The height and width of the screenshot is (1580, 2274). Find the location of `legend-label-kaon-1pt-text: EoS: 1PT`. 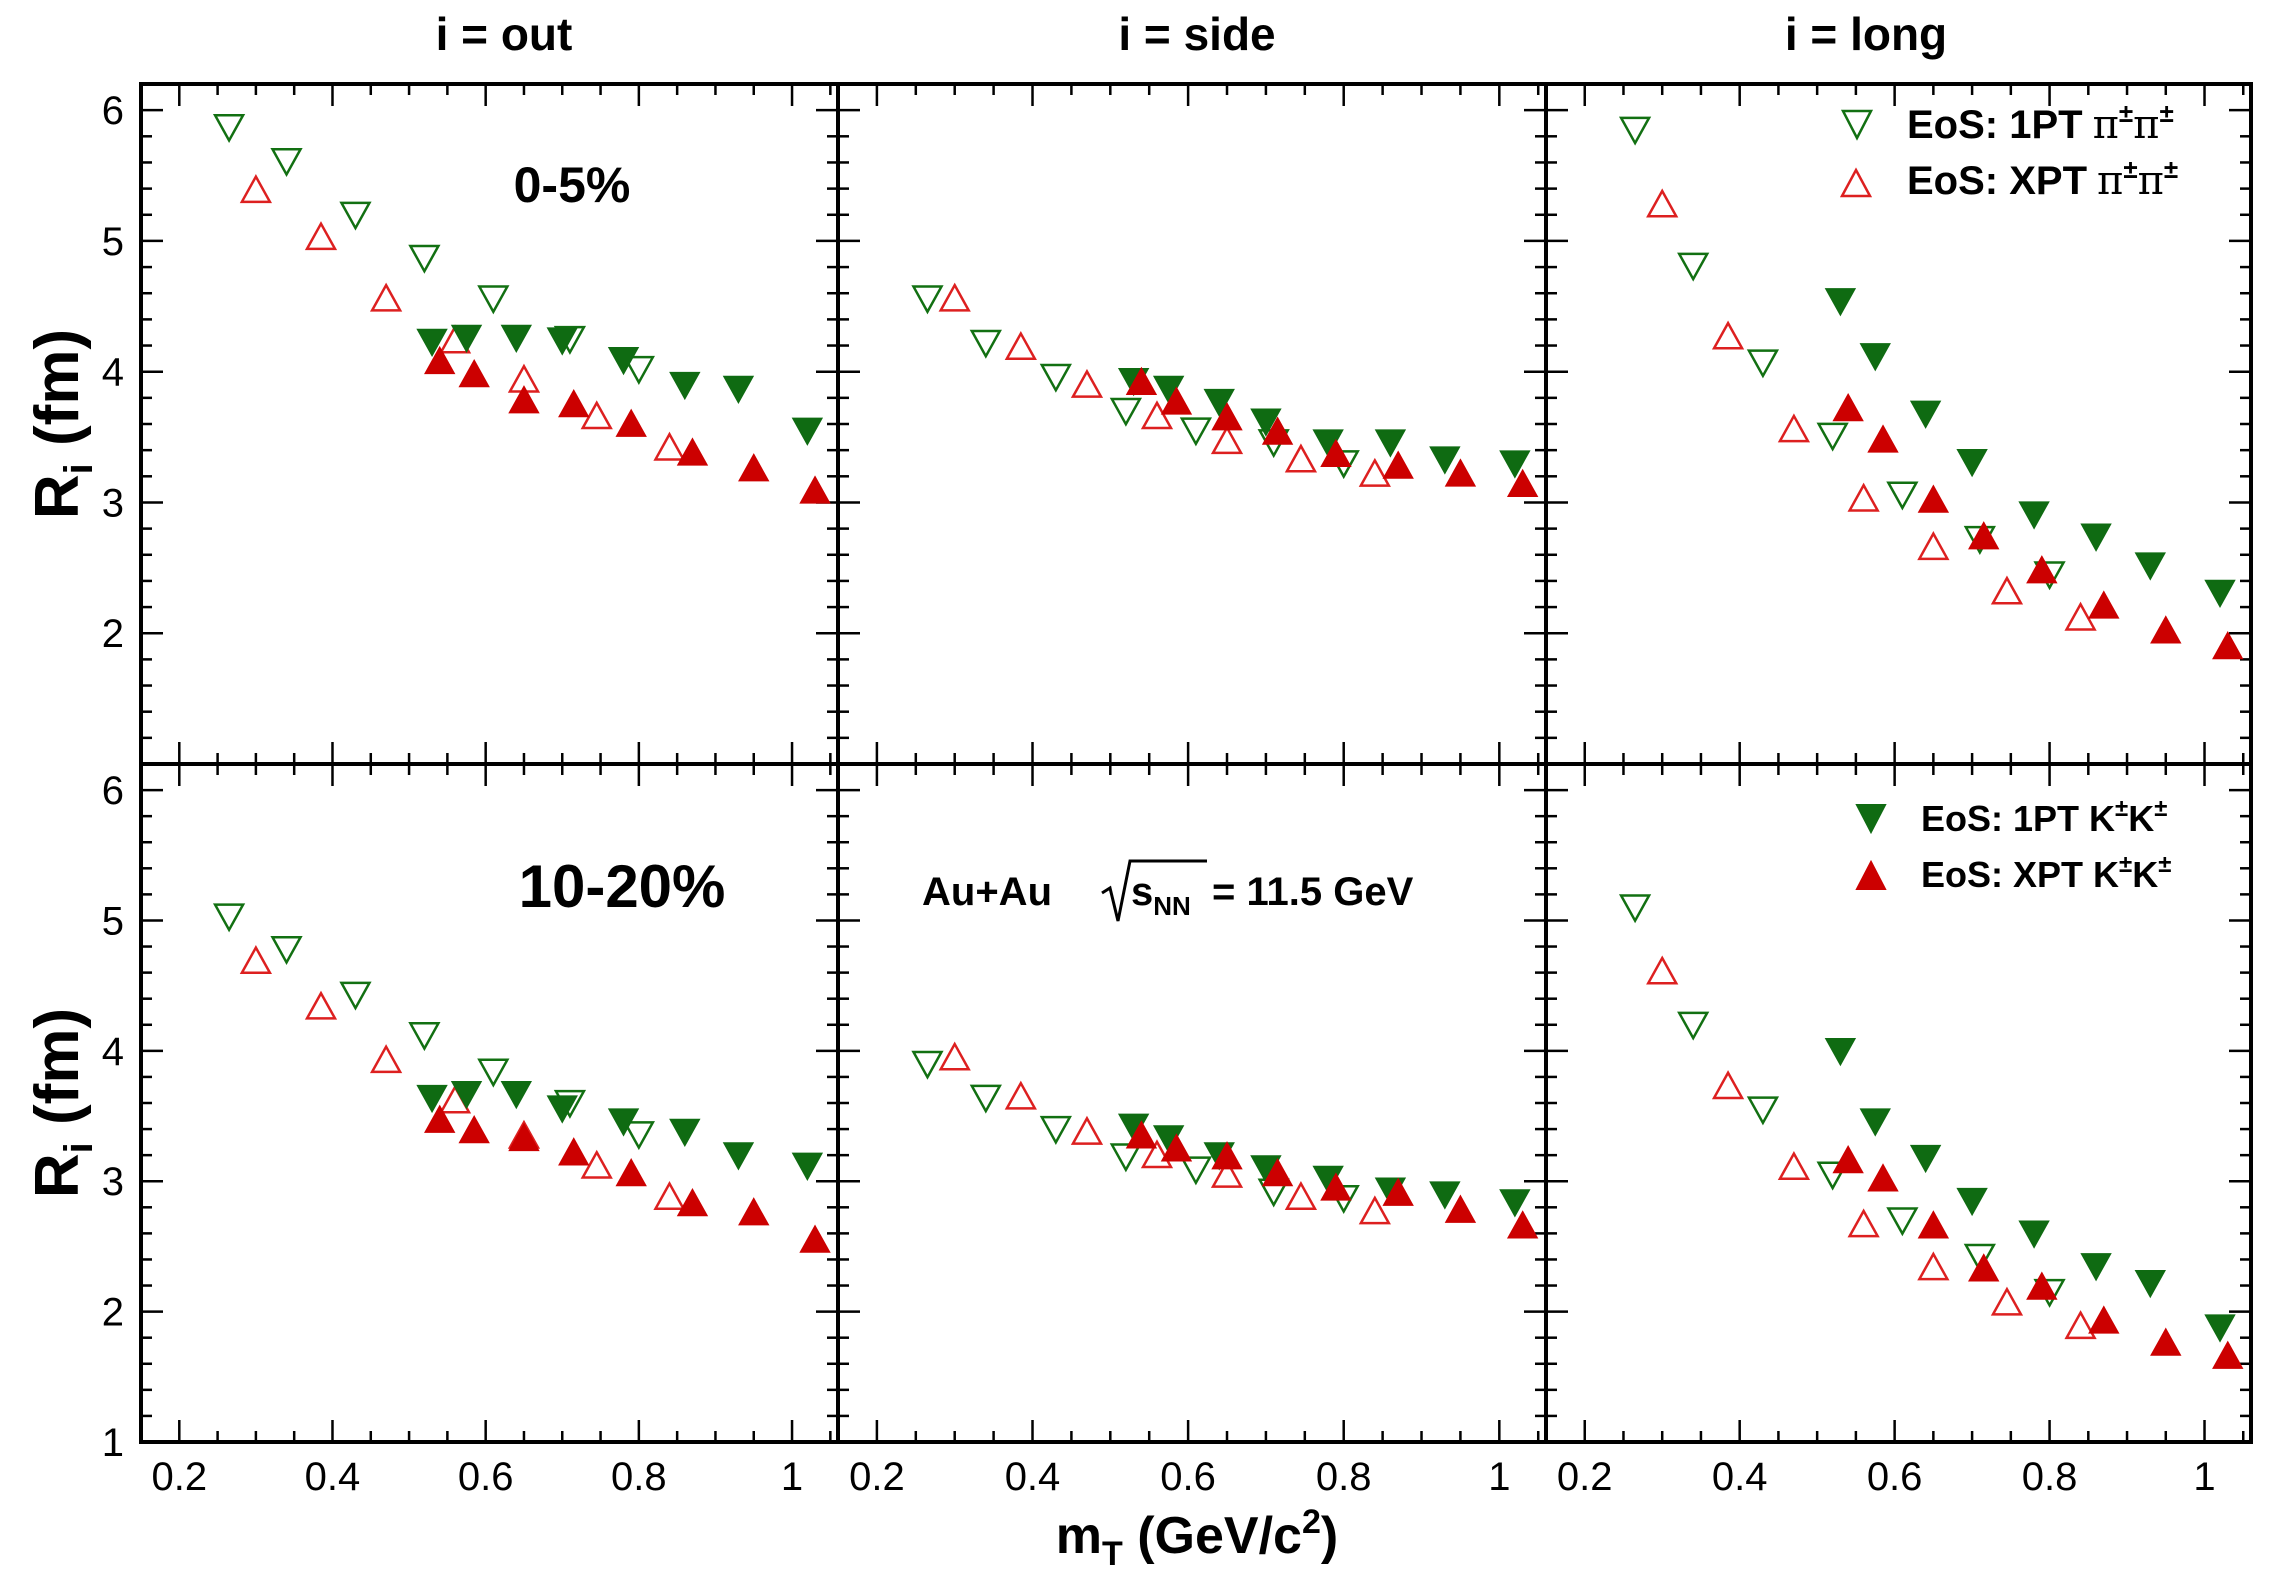

legend-label-kaon-1pt-text: EoS: 1PT is located at coordinates (2000, 818).